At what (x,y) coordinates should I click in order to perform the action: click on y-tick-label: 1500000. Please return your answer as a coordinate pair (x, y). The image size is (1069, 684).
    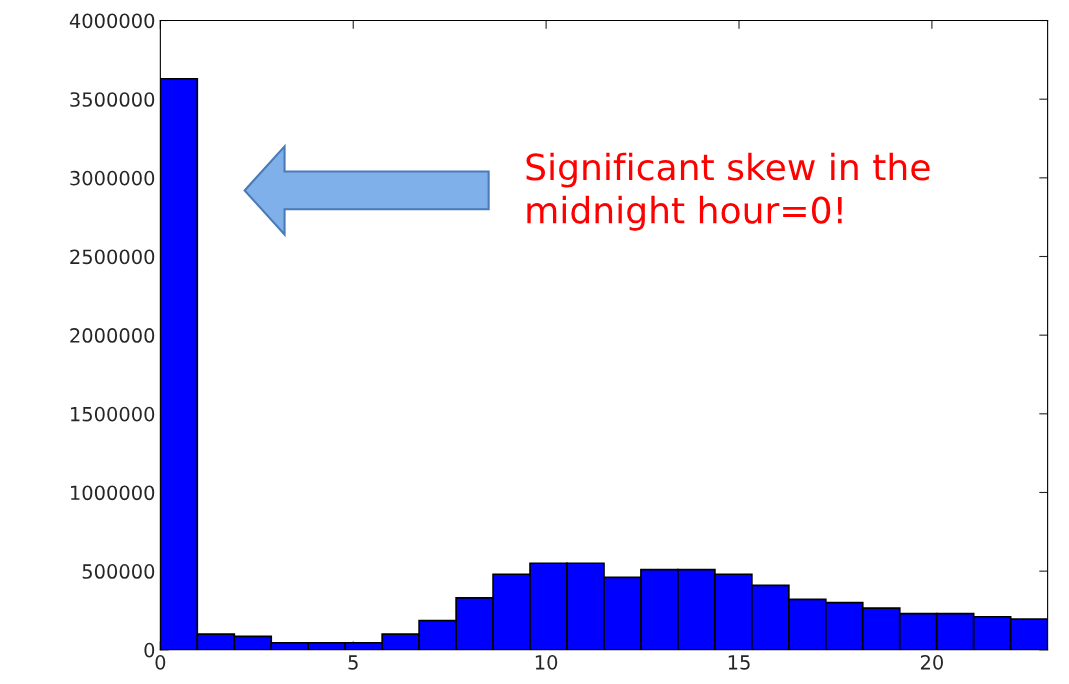
    Looking at the image, I should click on (113, 414).